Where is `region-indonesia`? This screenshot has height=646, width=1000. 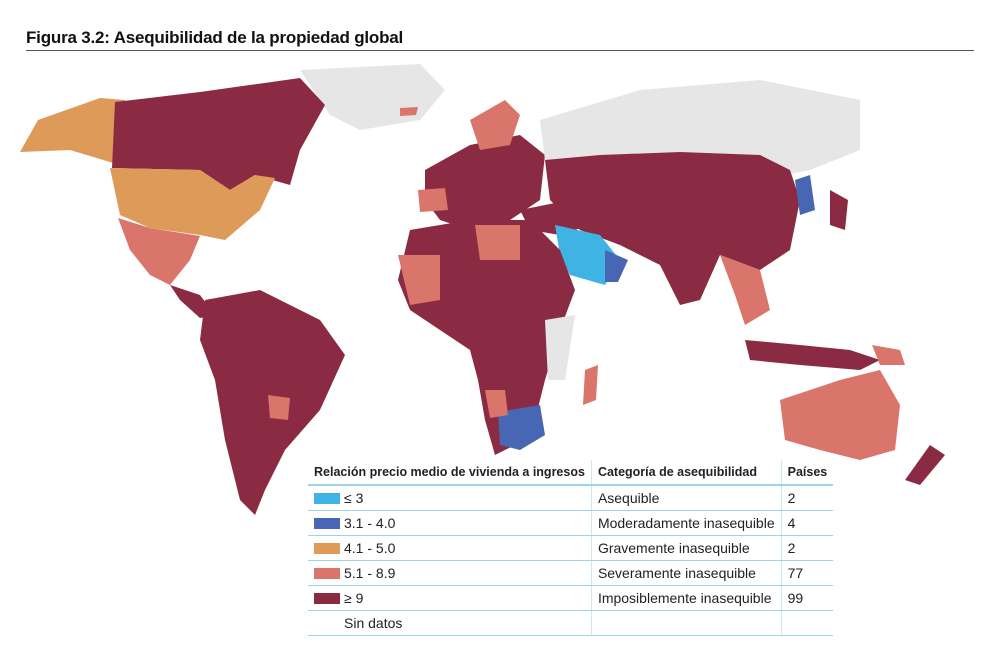 region-indonesia is located at coordinates (812, 355).